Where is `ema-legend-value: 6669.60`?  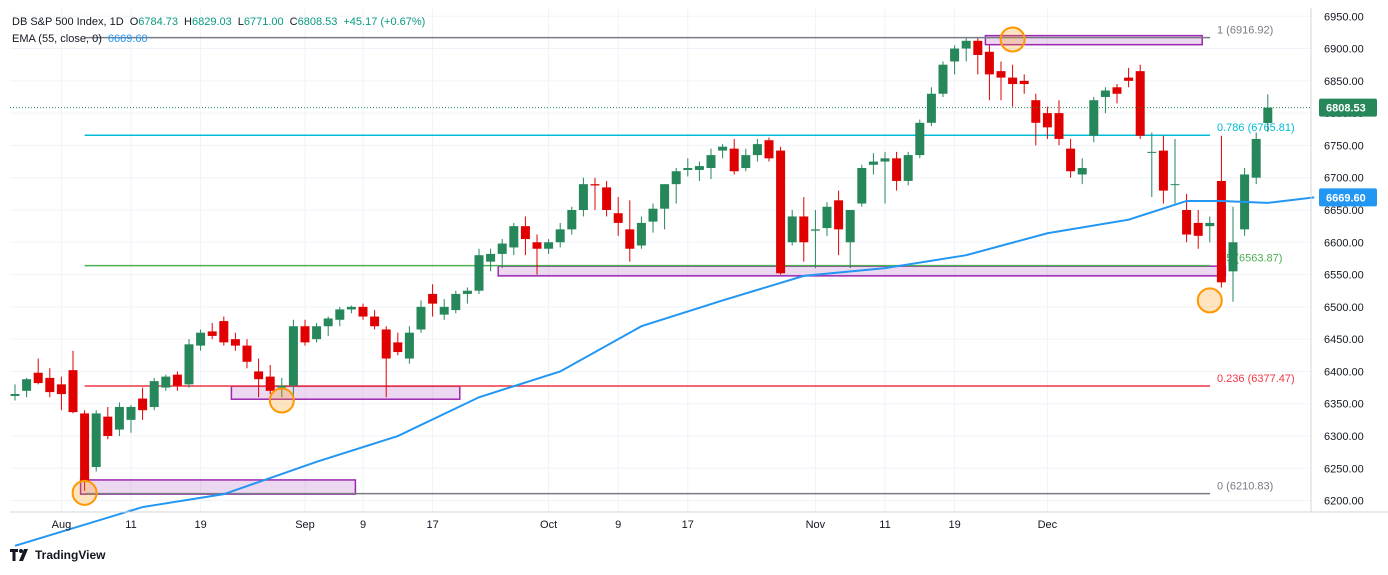
ema-legend-value: 6669.60 is located at coordinates (127, 39).